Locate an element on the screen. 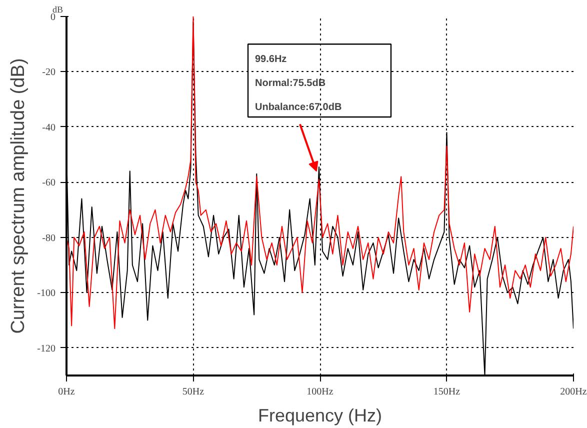 The width and height of the screenshot is (587, 428). y-tick-label: 0 is located at coordinates (53, 17).